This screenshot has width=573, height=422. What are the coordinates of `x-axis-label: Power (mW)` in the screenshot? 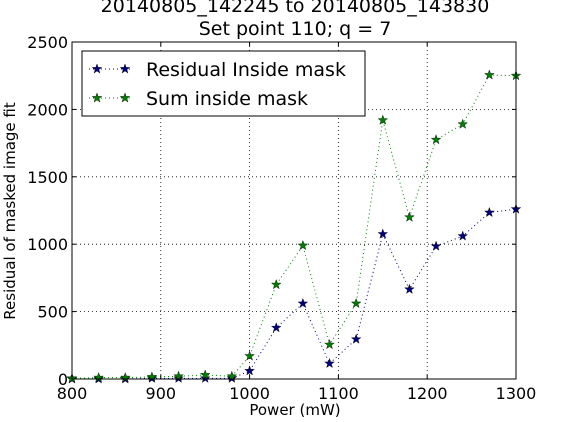 It's located at (294, 410).